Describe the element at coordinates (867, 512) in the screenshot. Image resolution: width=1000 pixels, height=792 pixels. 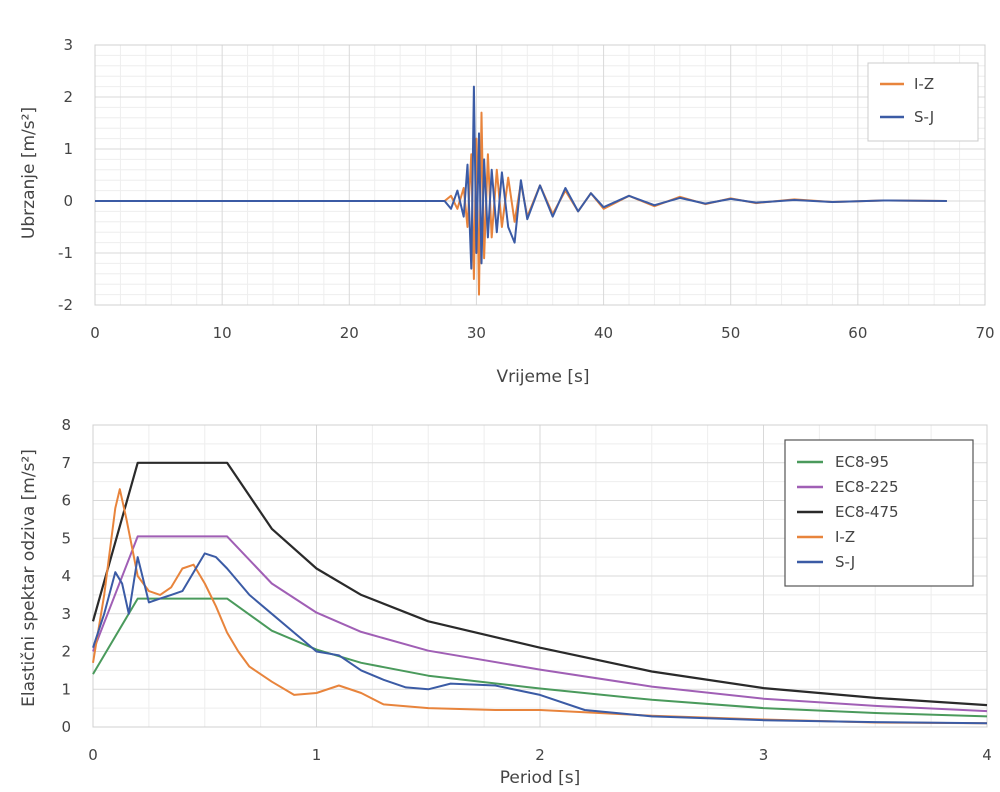
I see `legend-label: EC8-475` at that location.